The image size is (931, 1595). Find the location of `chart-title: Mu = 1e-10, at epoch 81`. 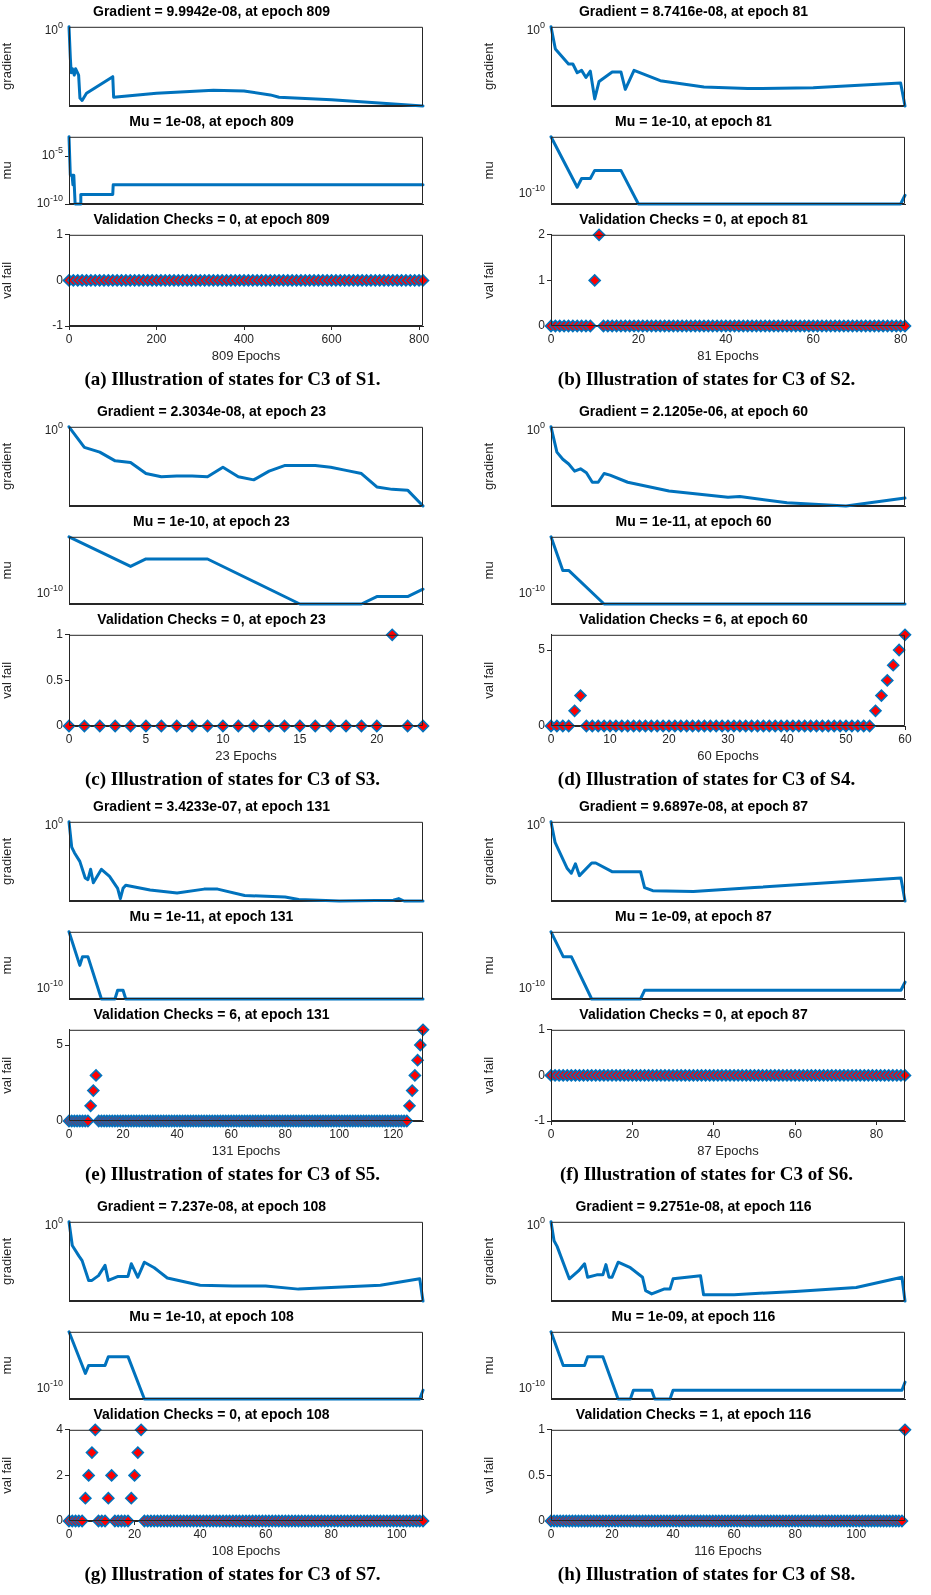

chart-title: Mu = 1e-10, at epoch 81 is located at coordinates (694, 121).